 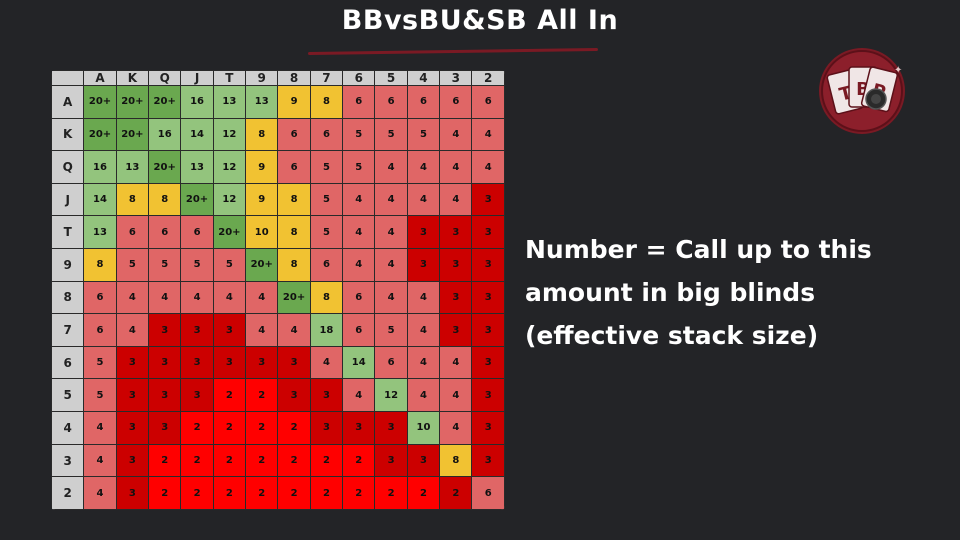 What do you see at coordinates (68, 493) in the screenshot?
I see `row-header: 2` at bounding box center [68, 493].